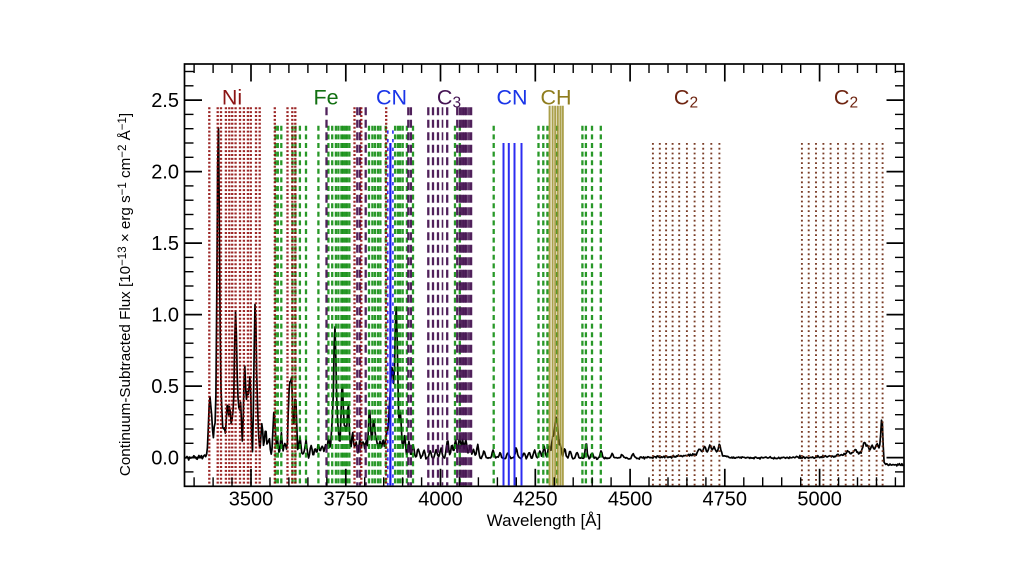 This screenshot has width=1024, height=582. What do you see at coordinates (544, 520) in the screenshot?
I see `svg-text: Wavelength [Å]` at bounding box center [544, 520].